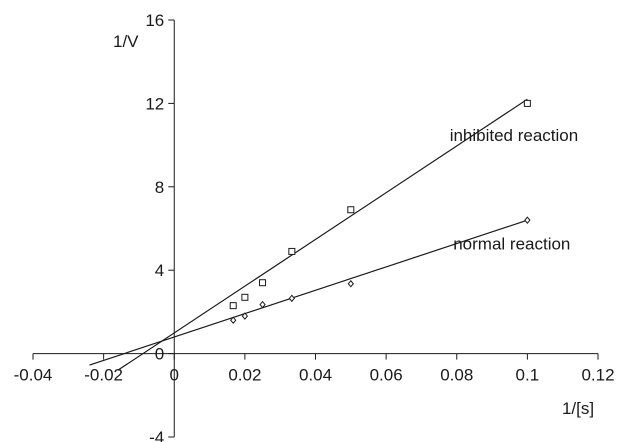 The image size is (624, 442). What do you see at coordinates (159, 187) in the screenshot?
I see `y-tick-label: 8` at bounding box center [159, 187].